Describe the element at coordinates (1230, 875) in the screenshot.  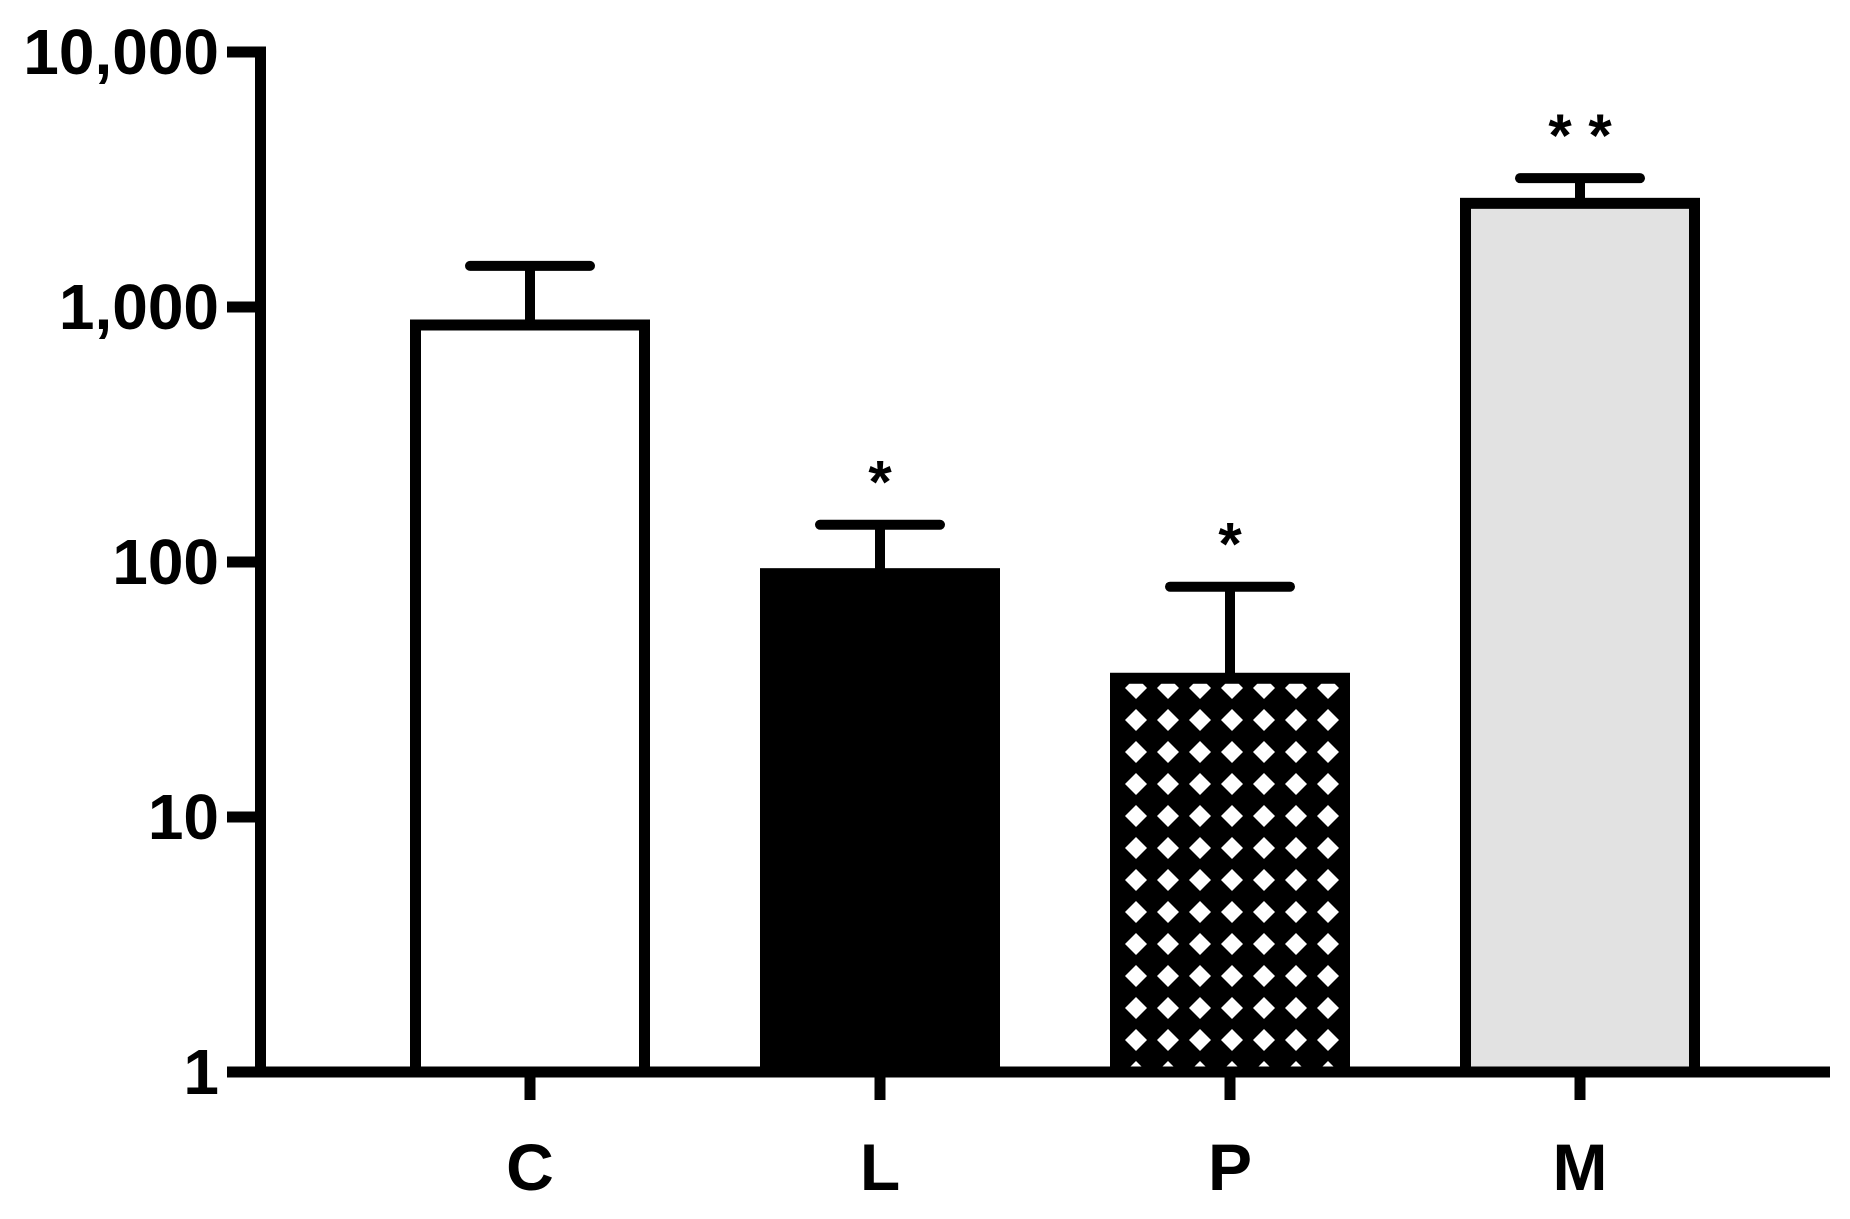
I see `bar-p` at that location.